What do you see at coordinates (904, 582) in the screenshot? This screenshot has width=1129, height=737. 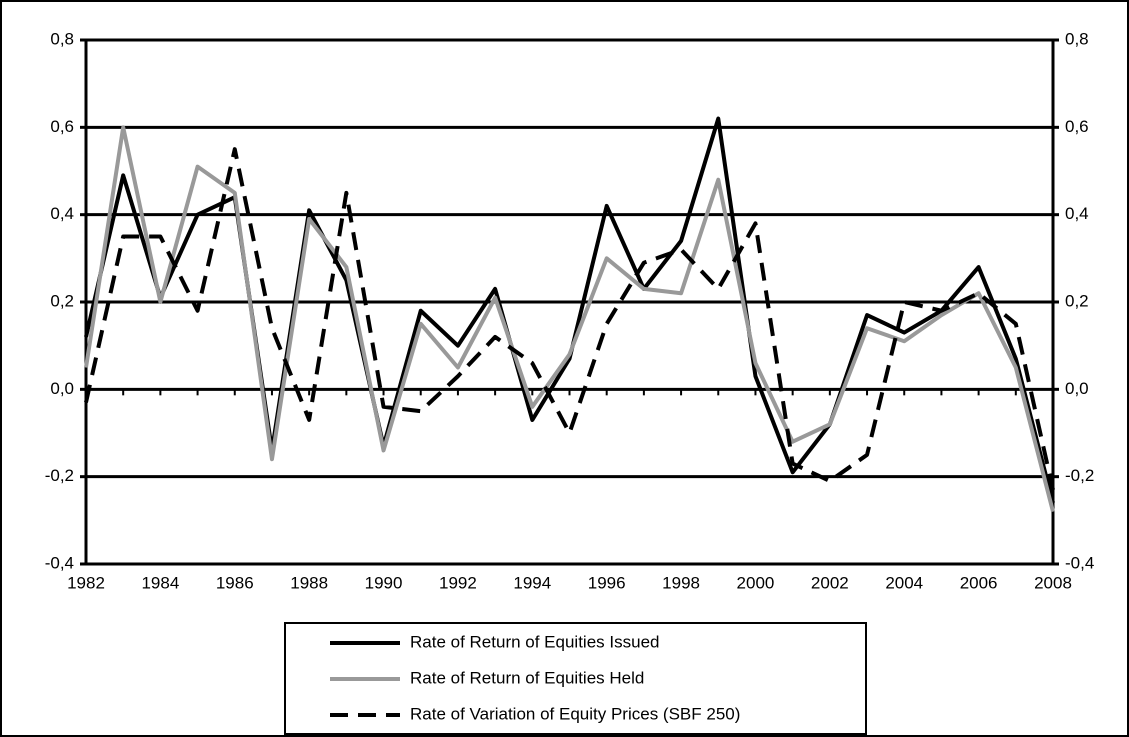 I see `x-tick-label: 2004` at bounding box center [904, 582].